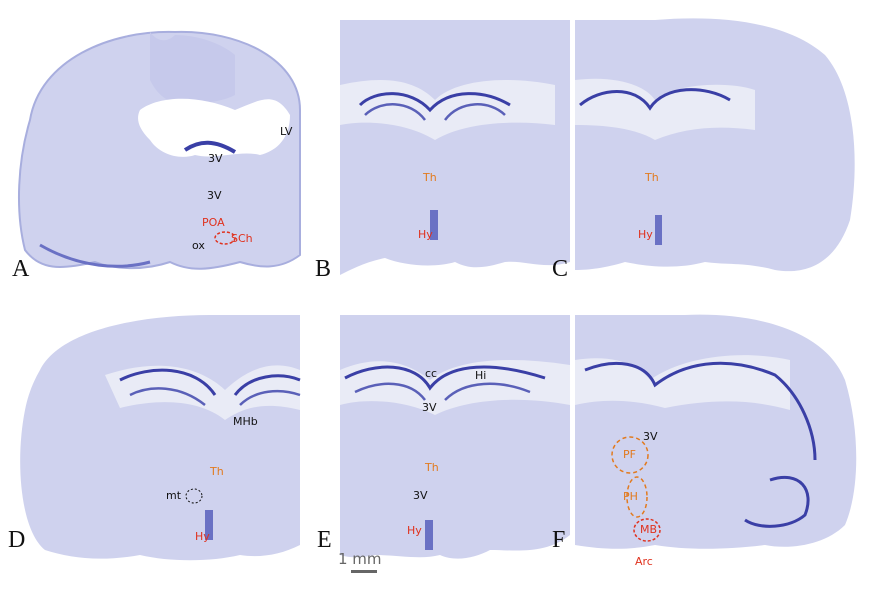 The height and width of the screenshot is (593, 870). I want to click on panel-letter-d: D, so click(17, 540).